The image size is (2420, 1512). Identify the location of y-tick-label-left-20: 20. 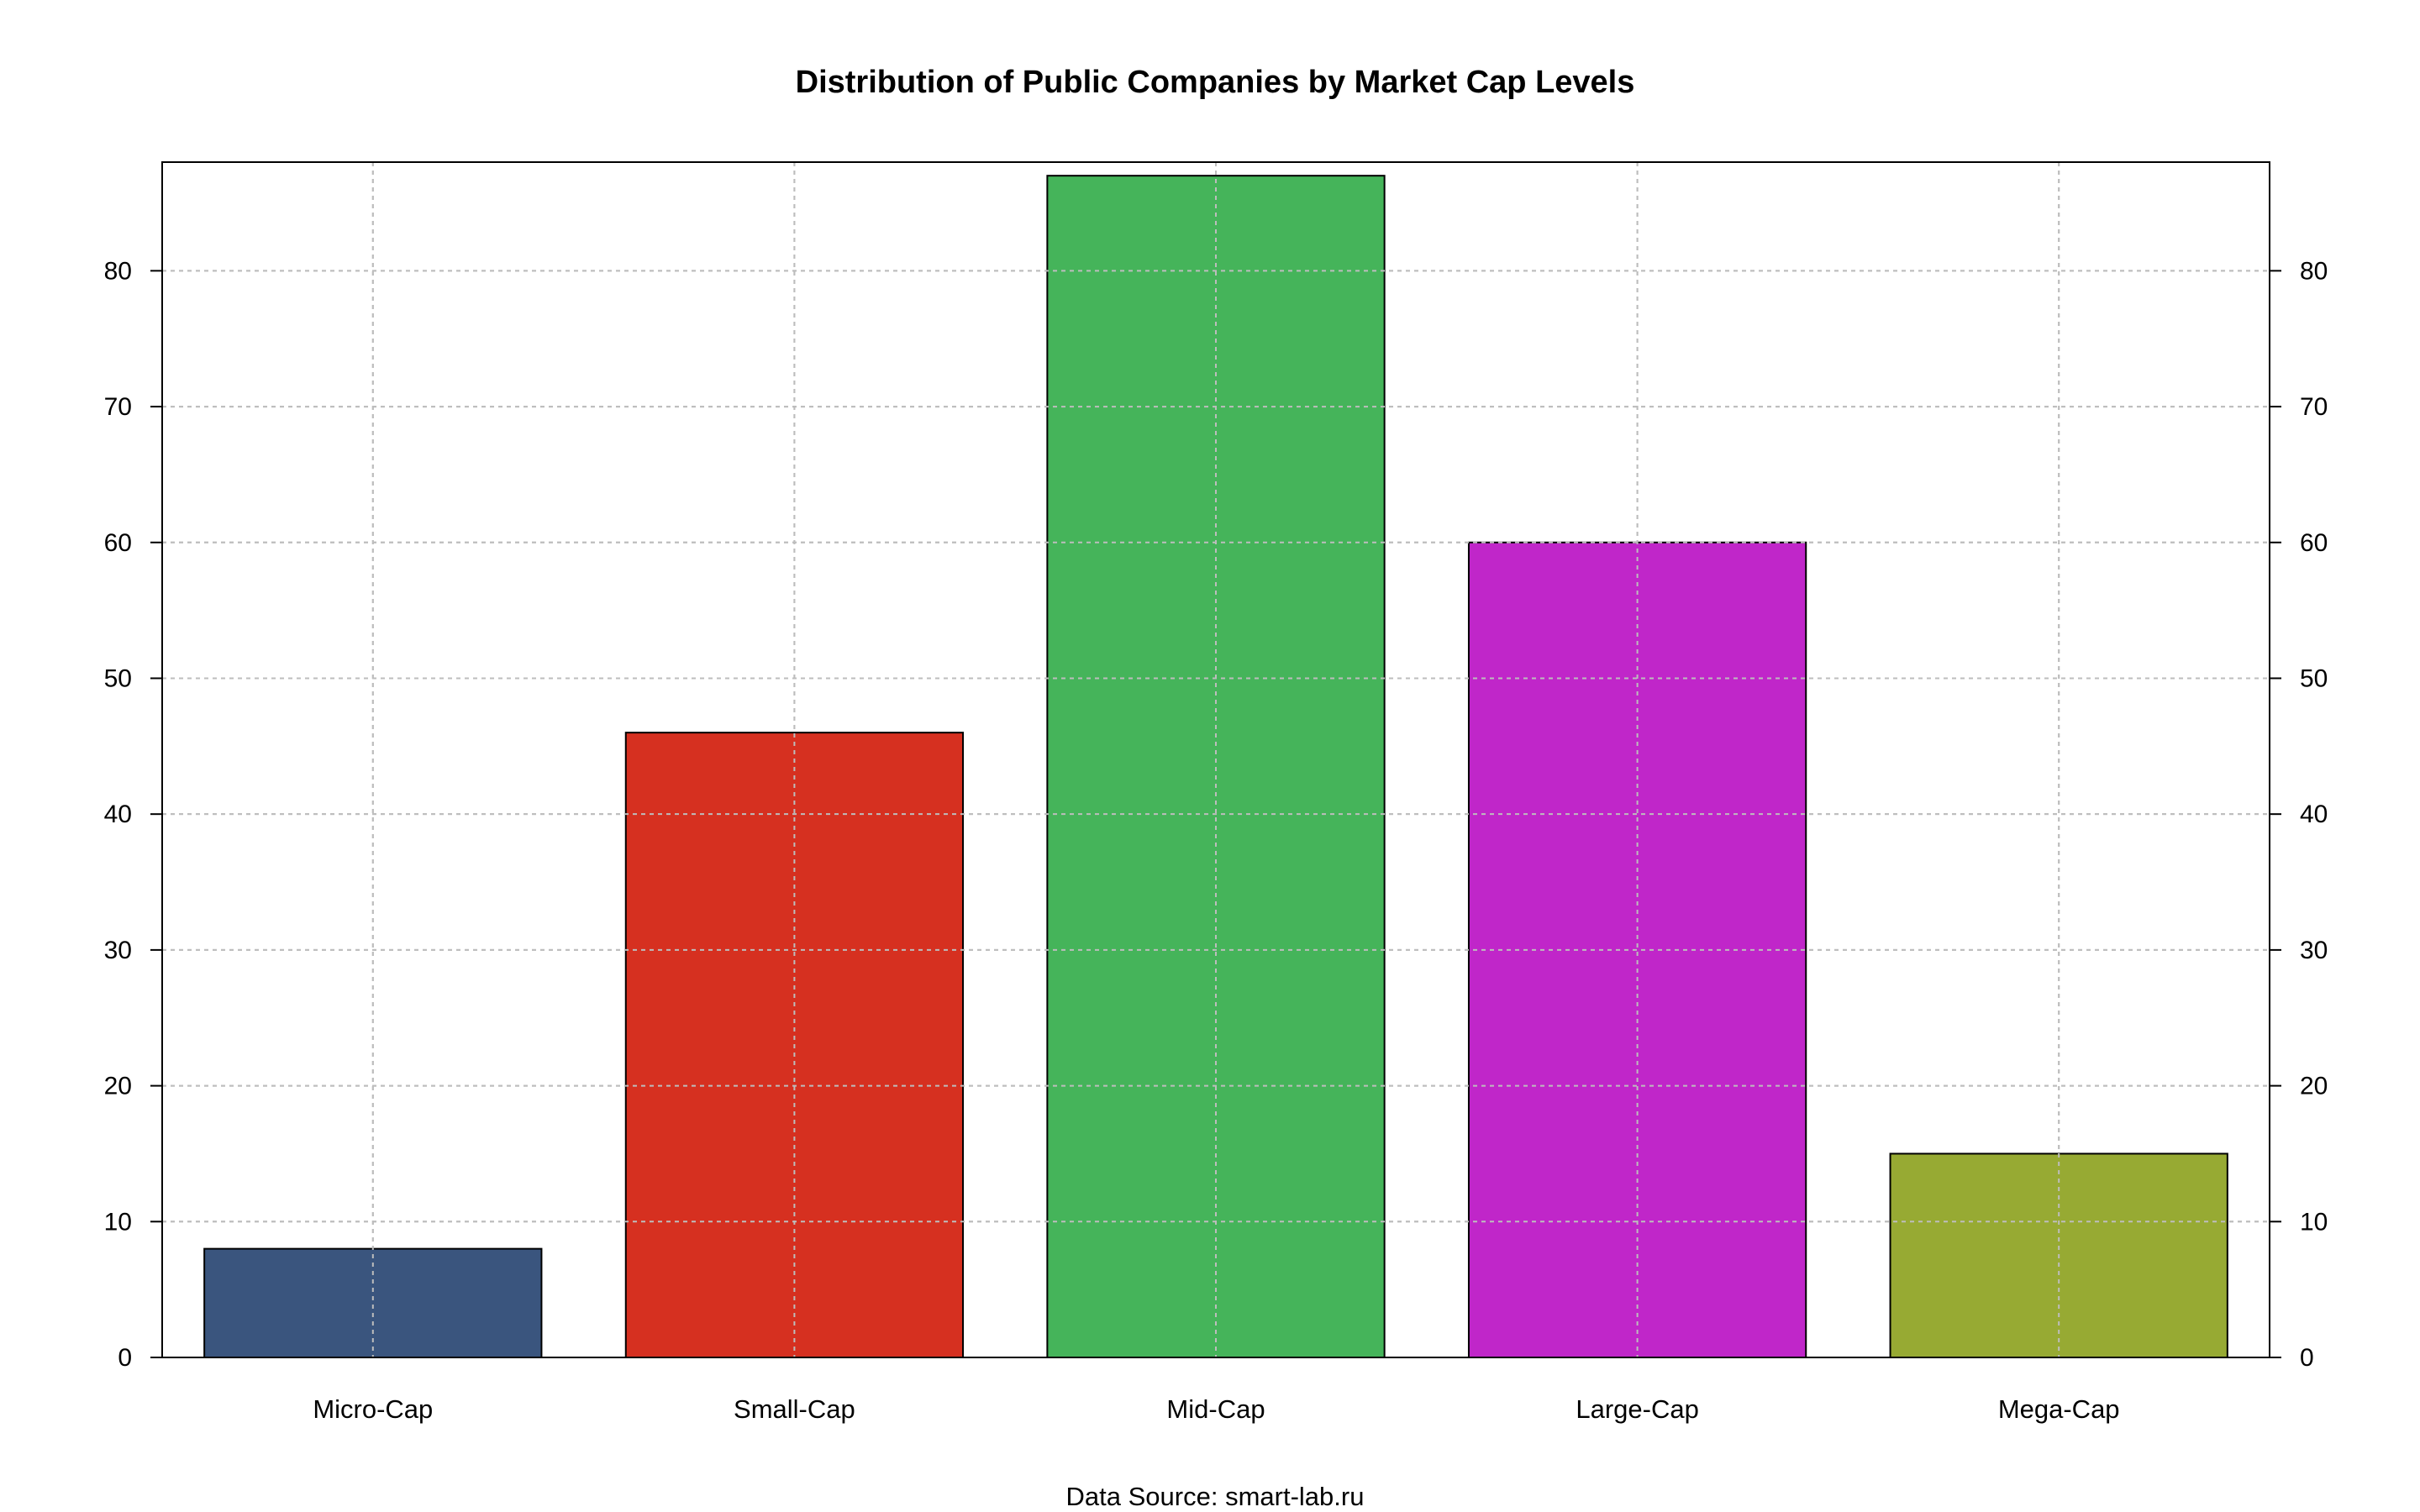
(118, 1086).